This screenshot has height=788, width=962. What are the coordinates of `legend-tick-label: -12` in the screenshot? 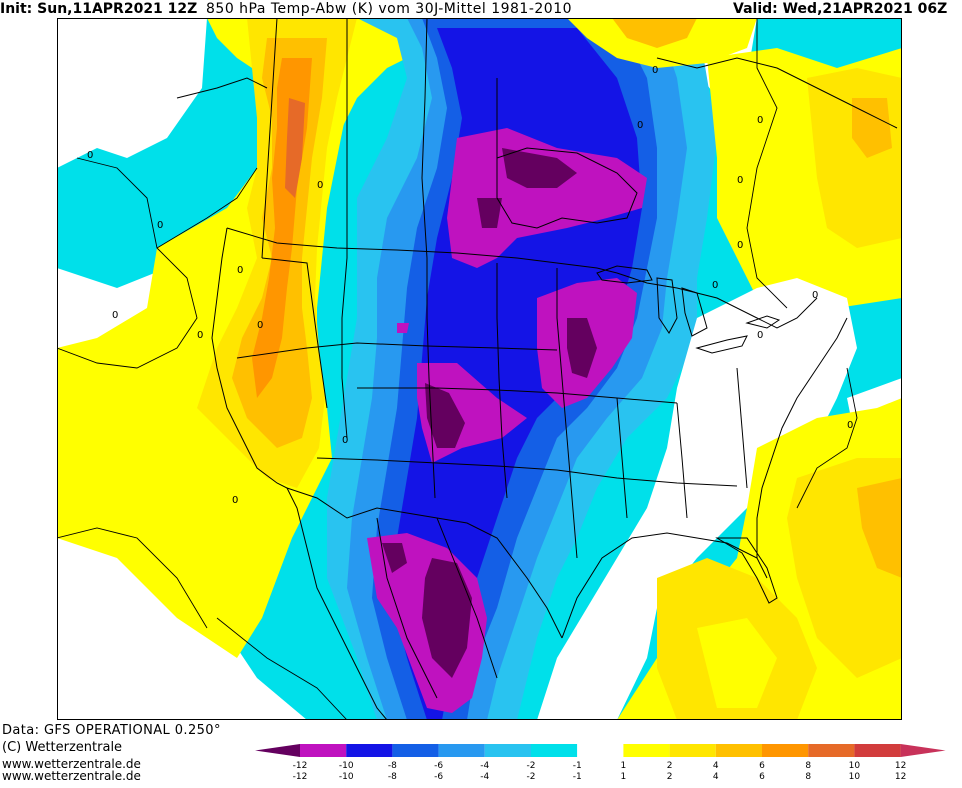 It's located at (300, 766).